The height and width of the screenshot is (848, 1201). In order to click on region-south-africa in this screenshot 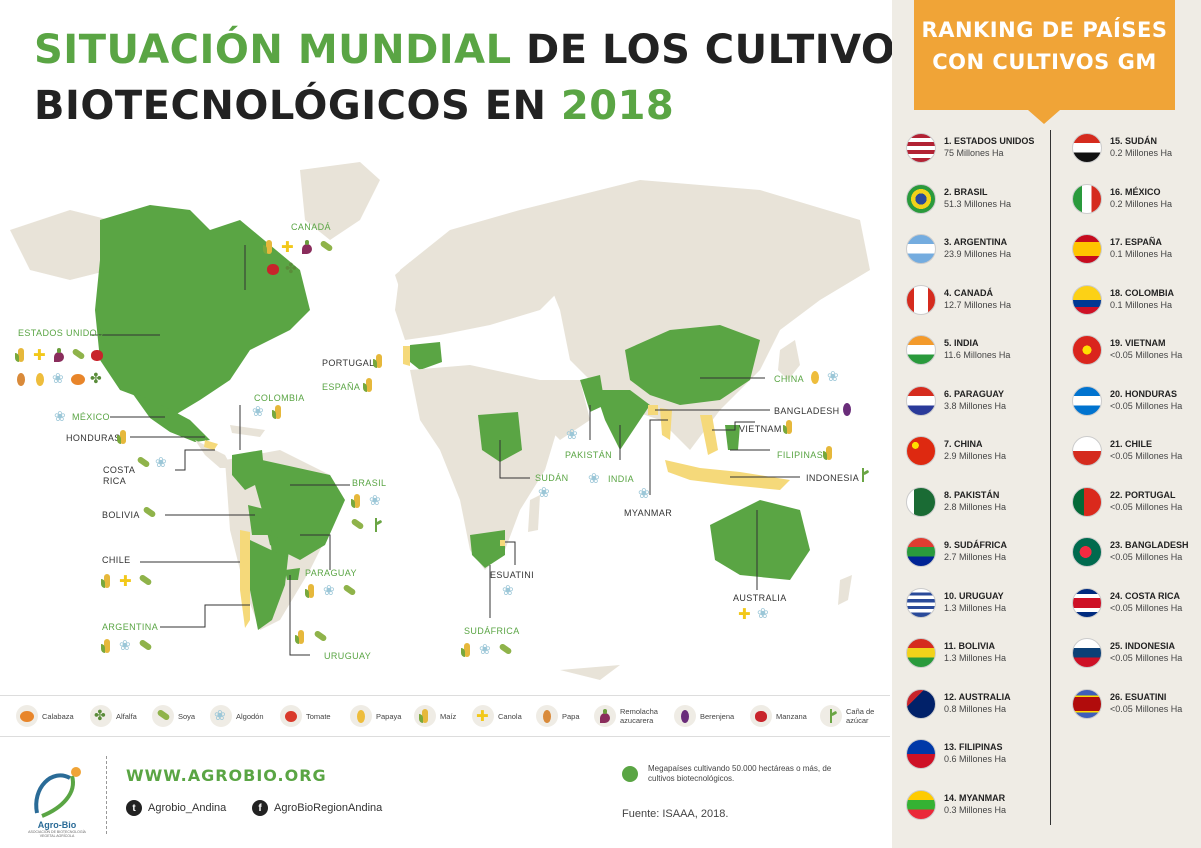, I will do `click(487, 549)`.